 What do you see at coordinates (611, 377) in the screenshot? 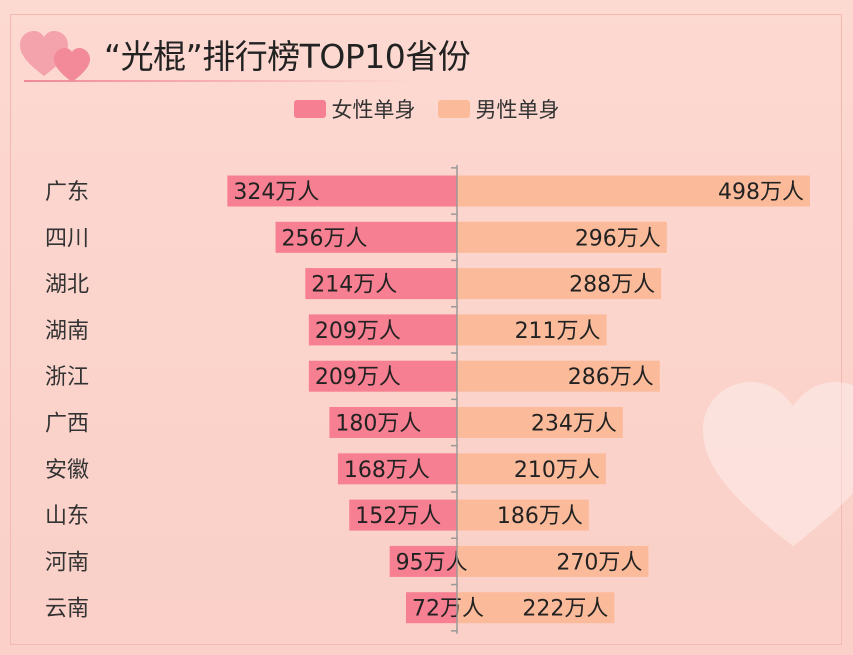
I see `value-label-male-4: 286万人` at bounding box center [611, 377].